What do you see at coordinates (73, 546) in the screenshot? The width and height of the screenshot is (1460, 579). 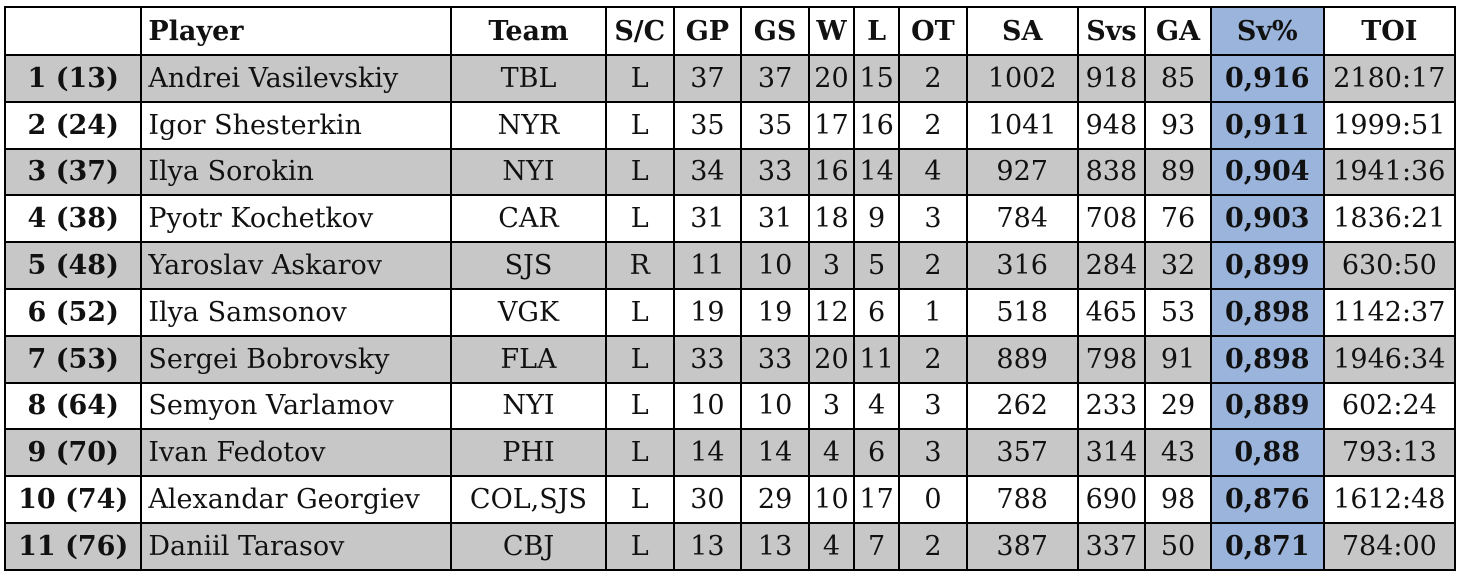 I see `rank-cell: 11 (76)` at bounding box center [73, 546].